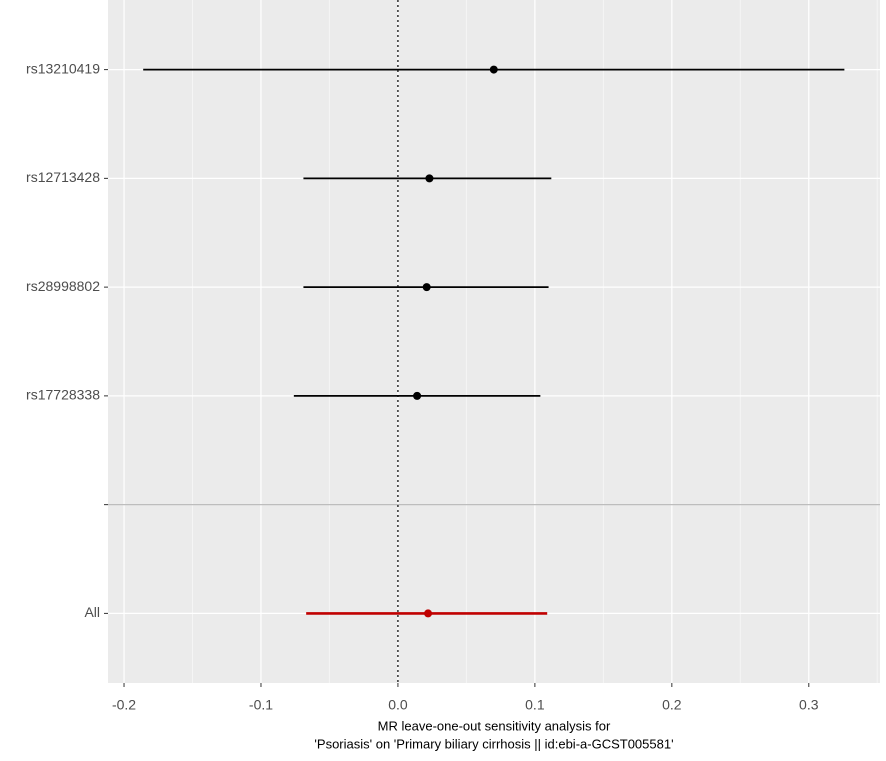 Image resolution: width=886 pixels, height=761 pixels. What do you see at coordinates (92, 612) in the screenshot?
I see `y-tick-label: All` at bounding box center [92, 612].